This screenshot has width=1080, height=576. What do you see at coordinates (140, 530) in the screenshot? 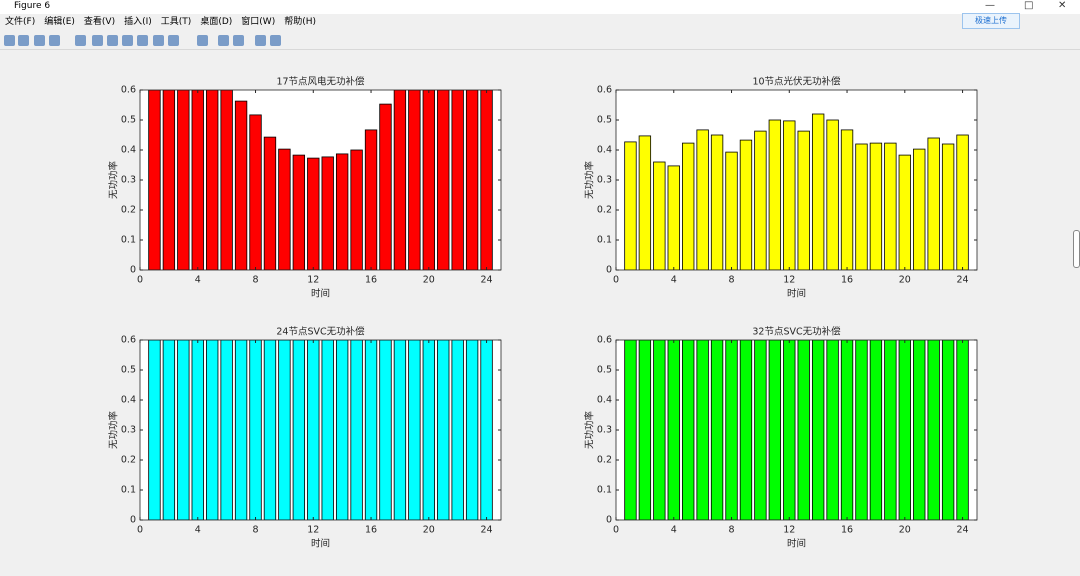
I see `x-tick-label: 0` at bounding box center [140, 530].